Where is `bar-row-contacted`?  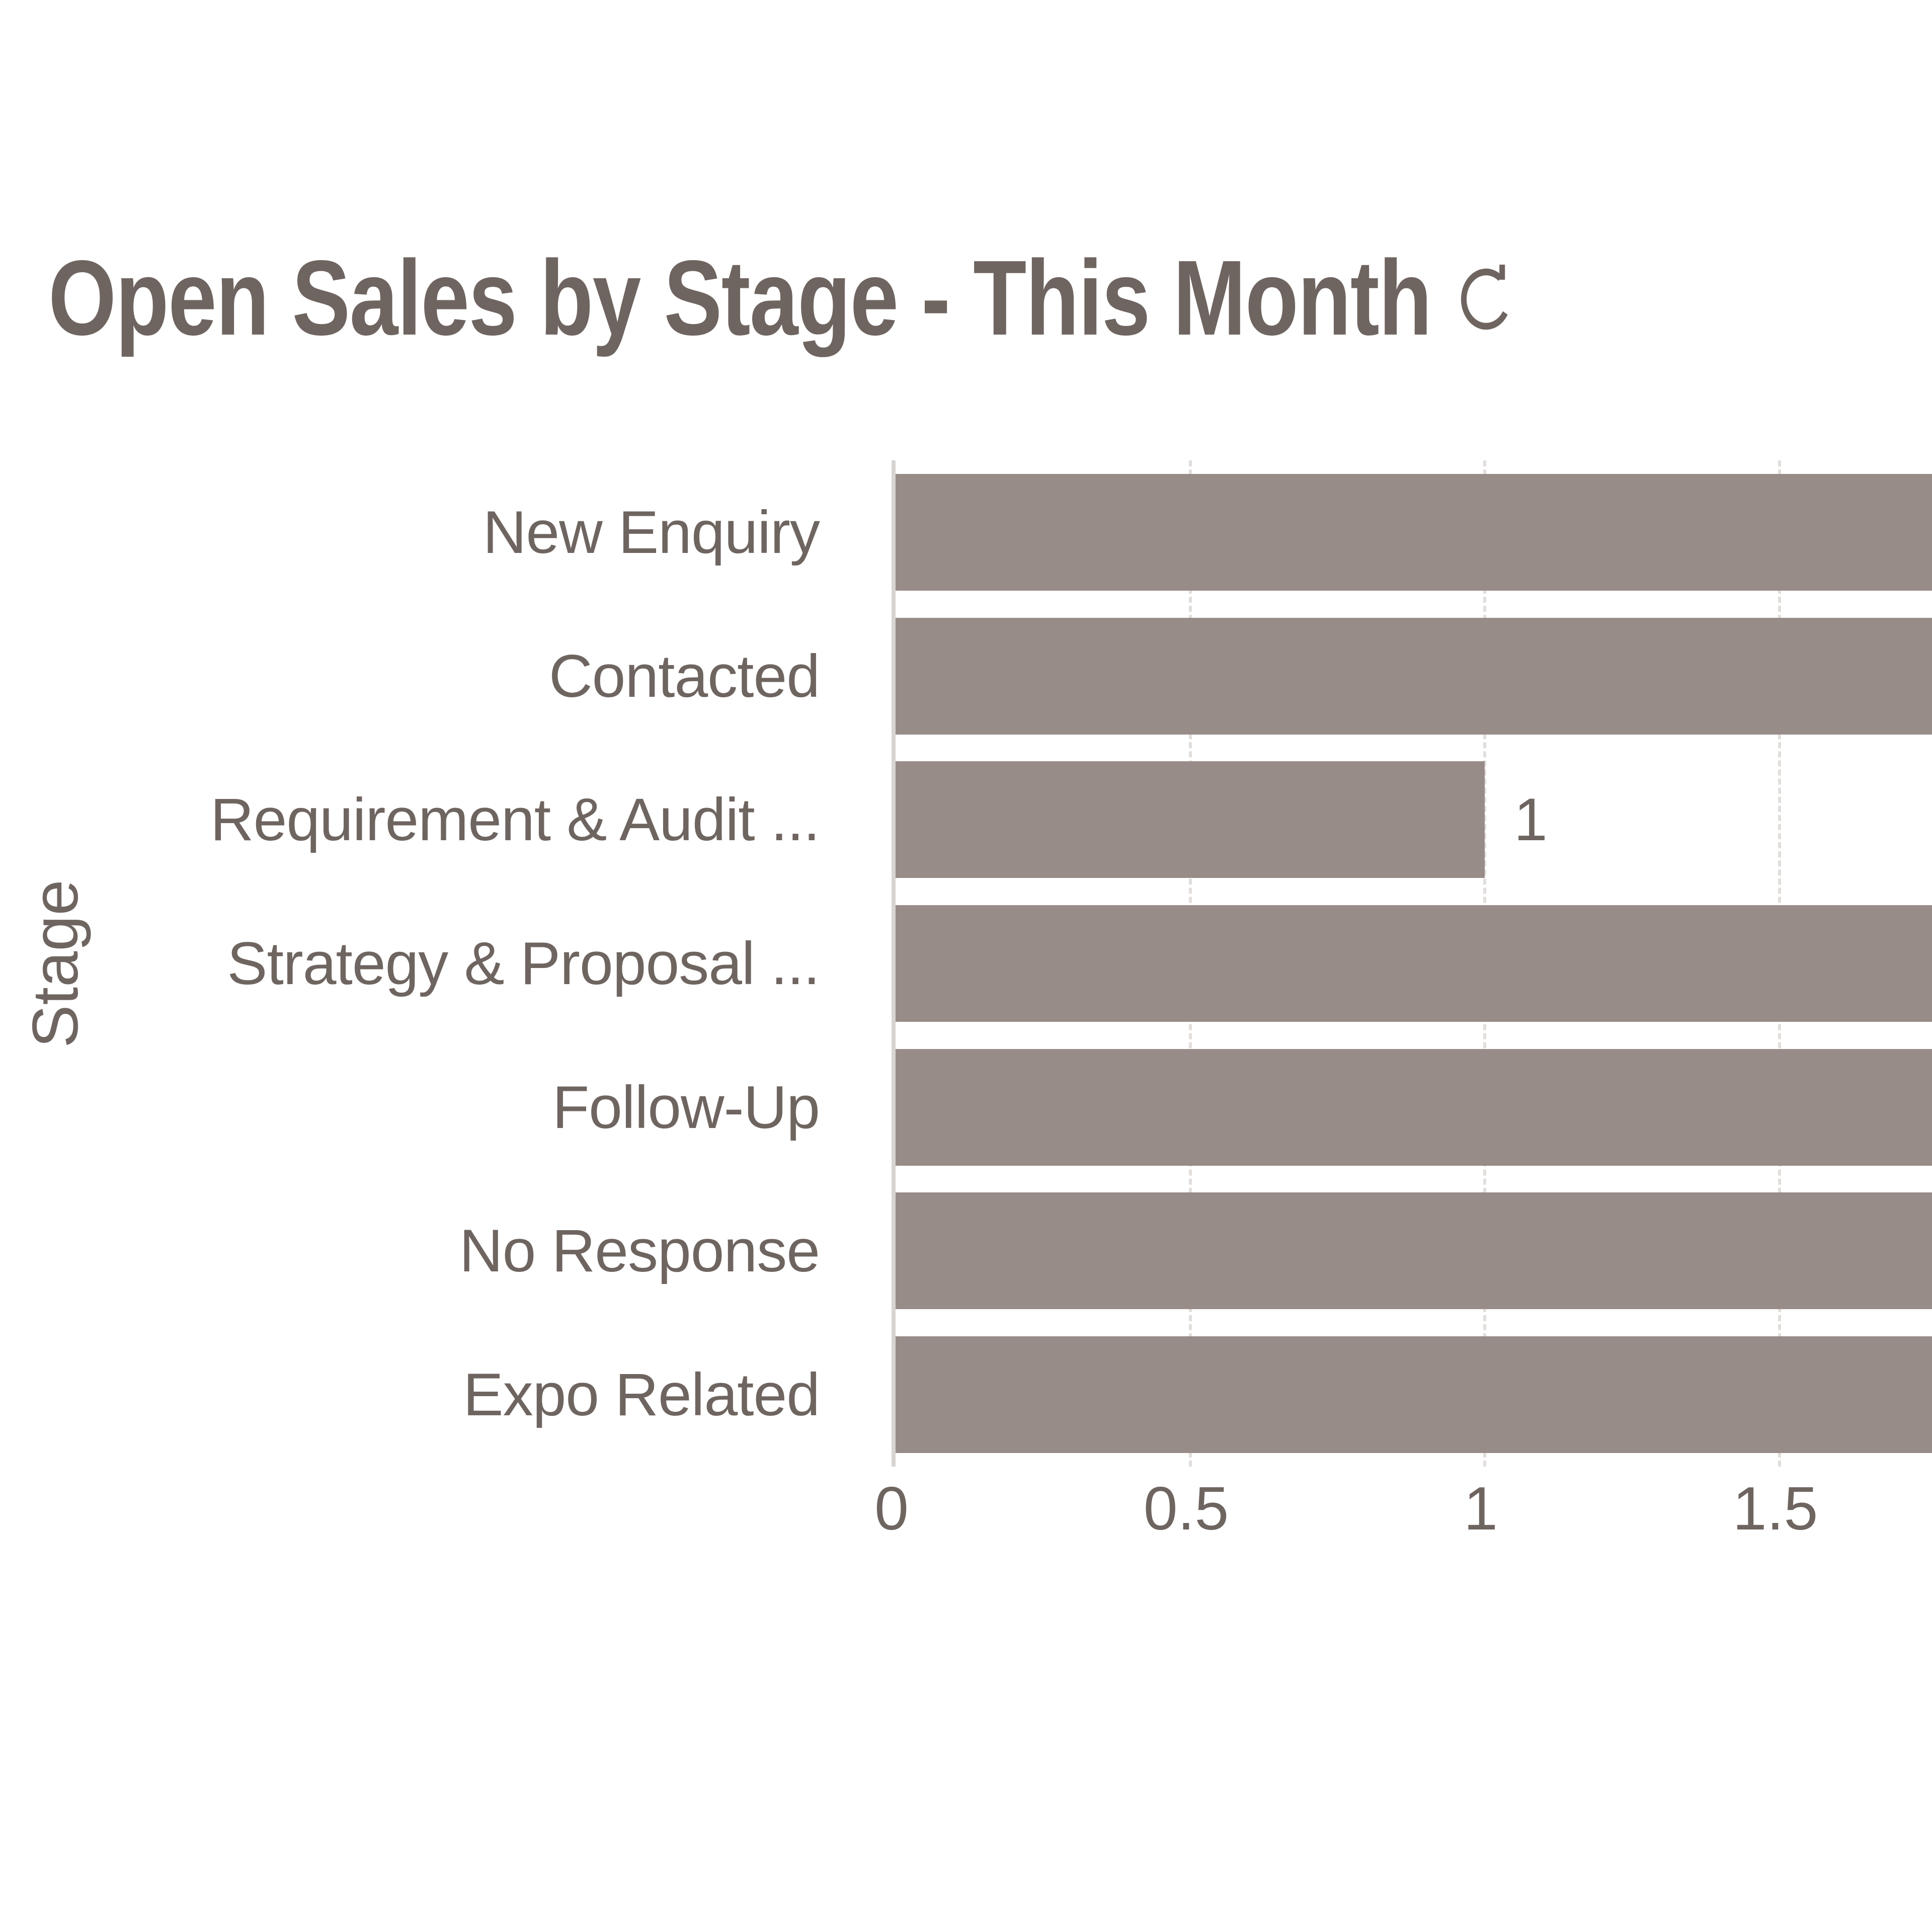 bar-row-contacted is located at coordinates (1414, 676).